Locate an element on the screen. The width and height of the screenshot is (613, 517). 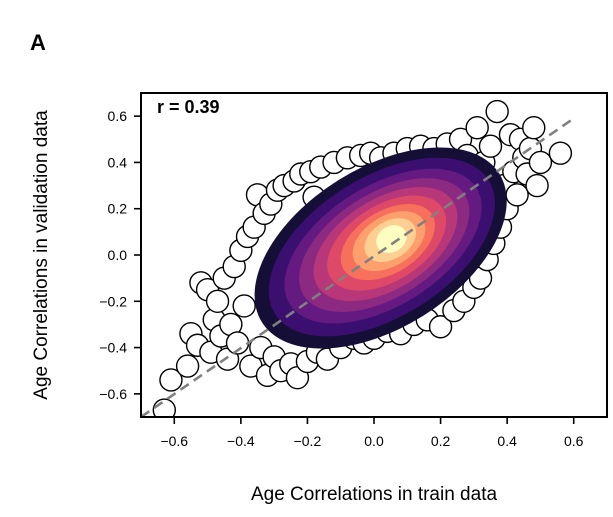
correlation-annotation: r = 0.39 is located at coordinates (188, 107).